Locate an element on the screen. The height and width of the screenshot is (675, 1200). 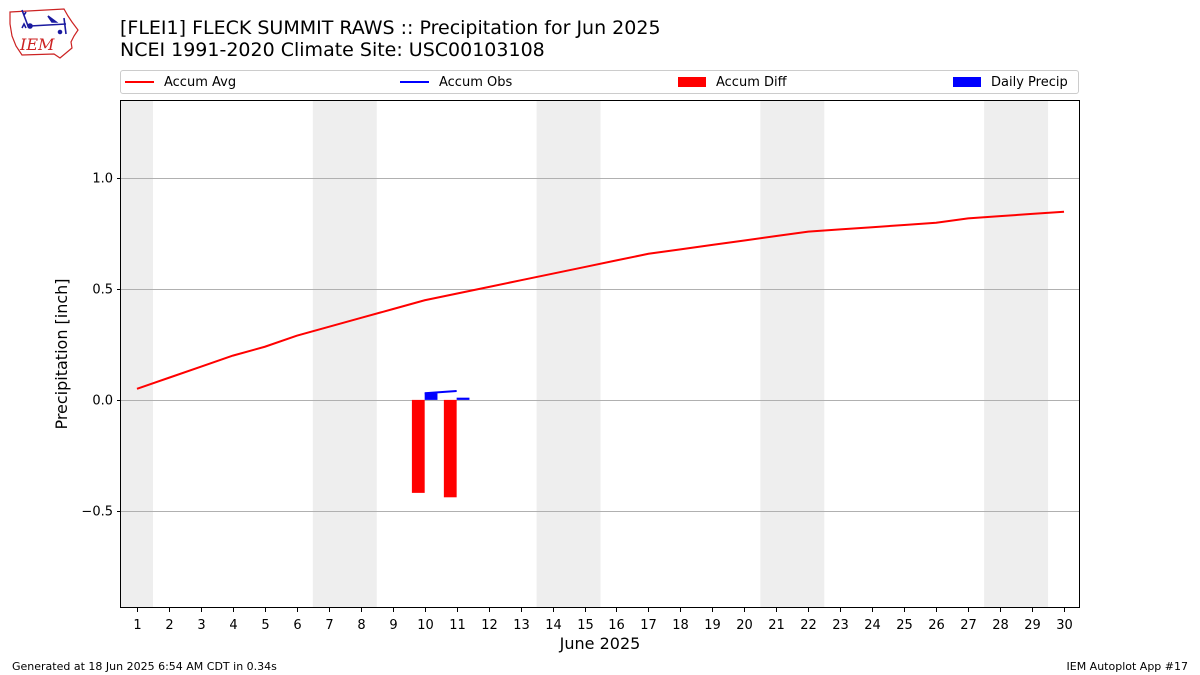
iem-logo: IEM is located at coordinates (44, 33).